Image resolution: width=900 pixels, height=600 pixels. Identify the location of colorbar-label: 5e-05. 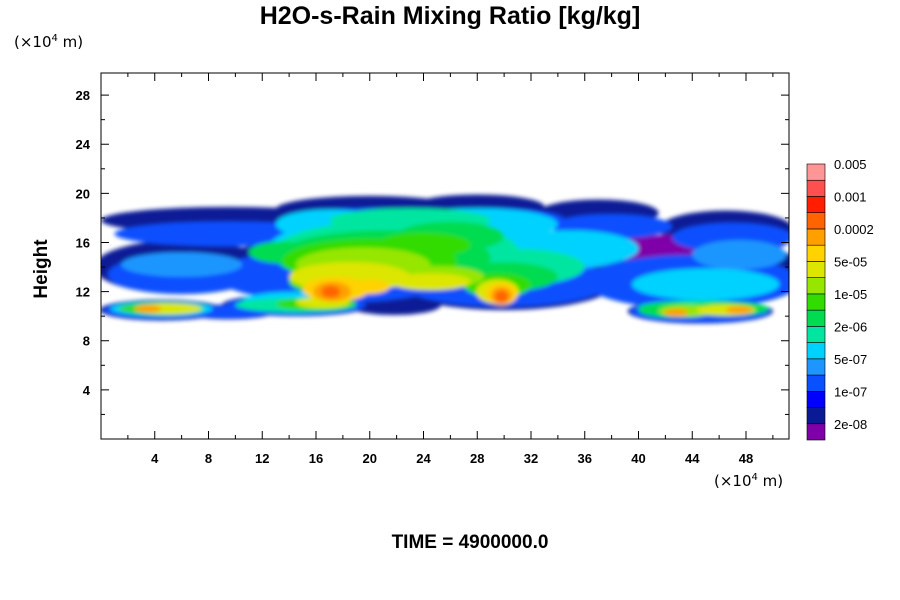
(850, 261).